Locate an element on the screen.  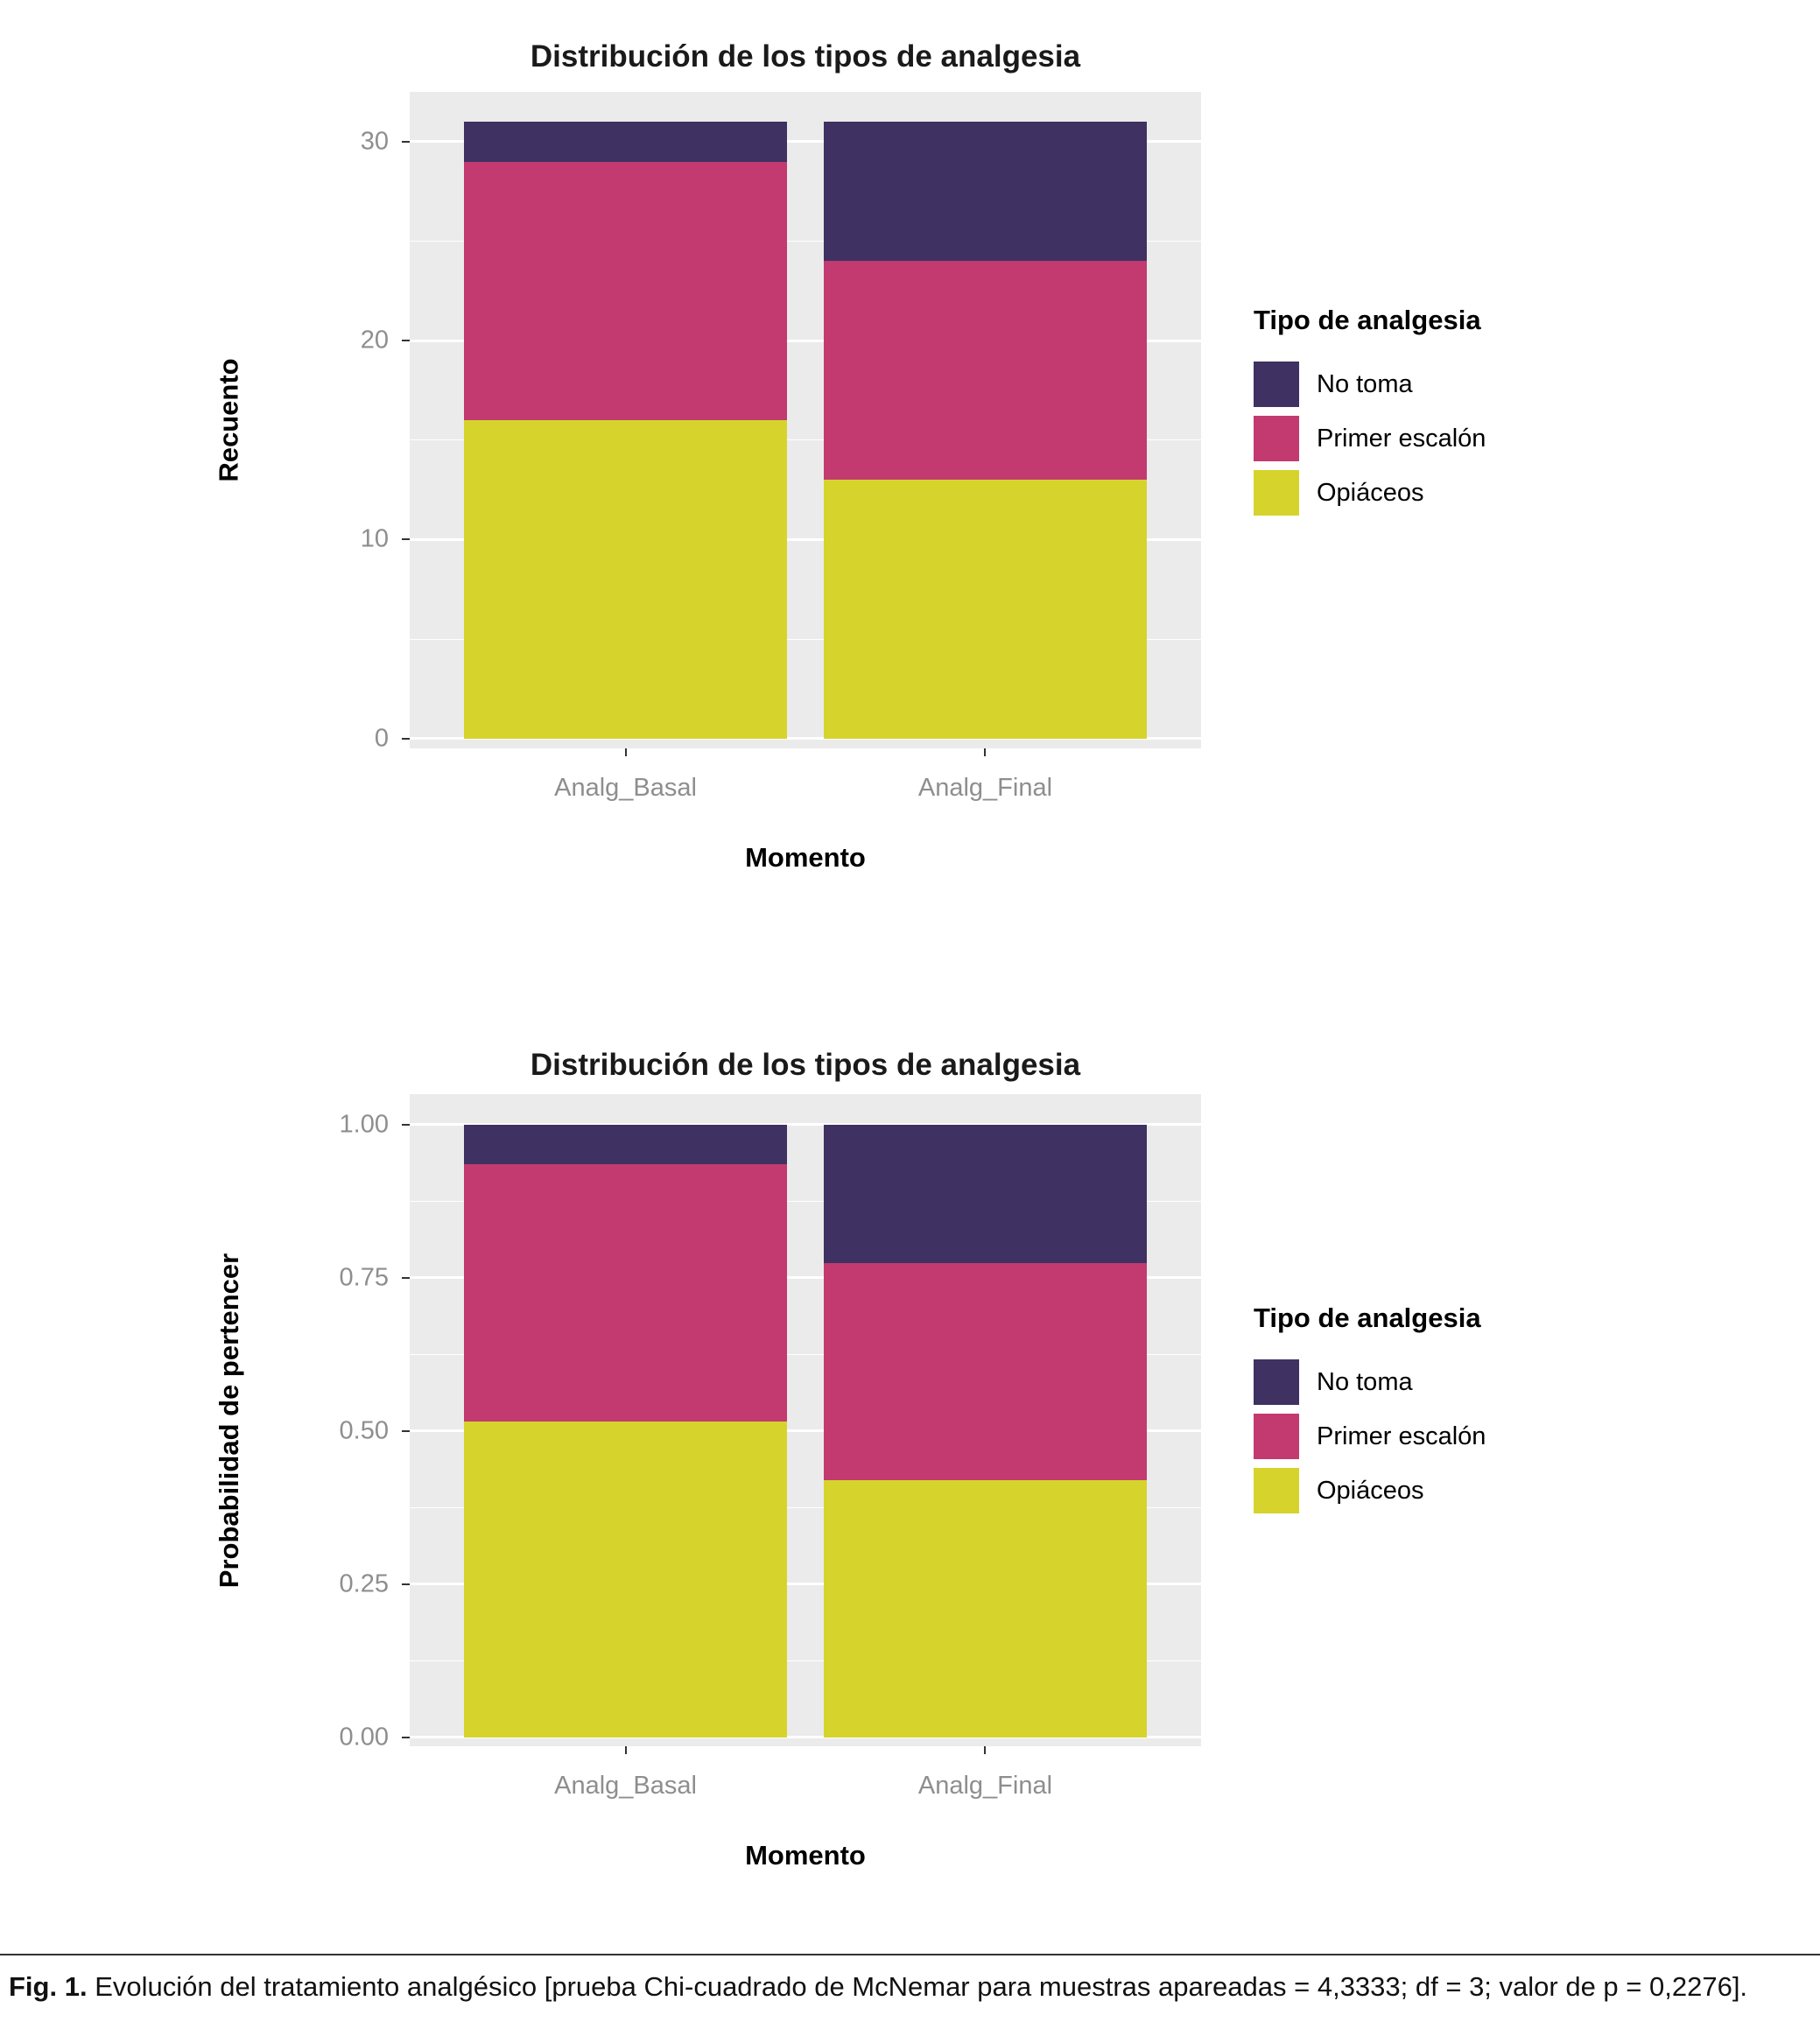
y-tick-label: 30 is located at coordinates (374, 142).